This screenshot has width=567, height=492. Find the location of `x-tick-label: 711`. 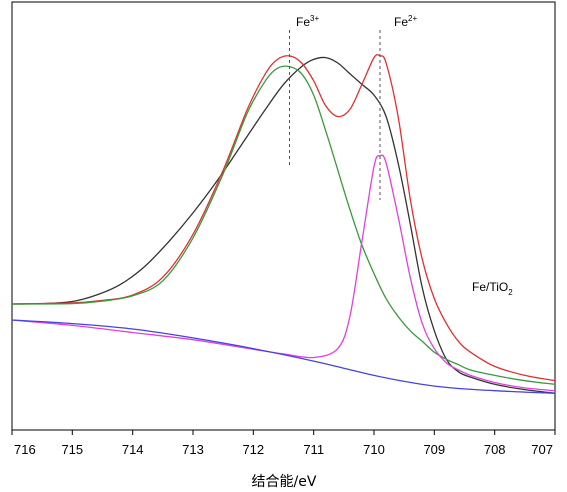

x-tick-label: 711 is located at coordinates (313, 449).